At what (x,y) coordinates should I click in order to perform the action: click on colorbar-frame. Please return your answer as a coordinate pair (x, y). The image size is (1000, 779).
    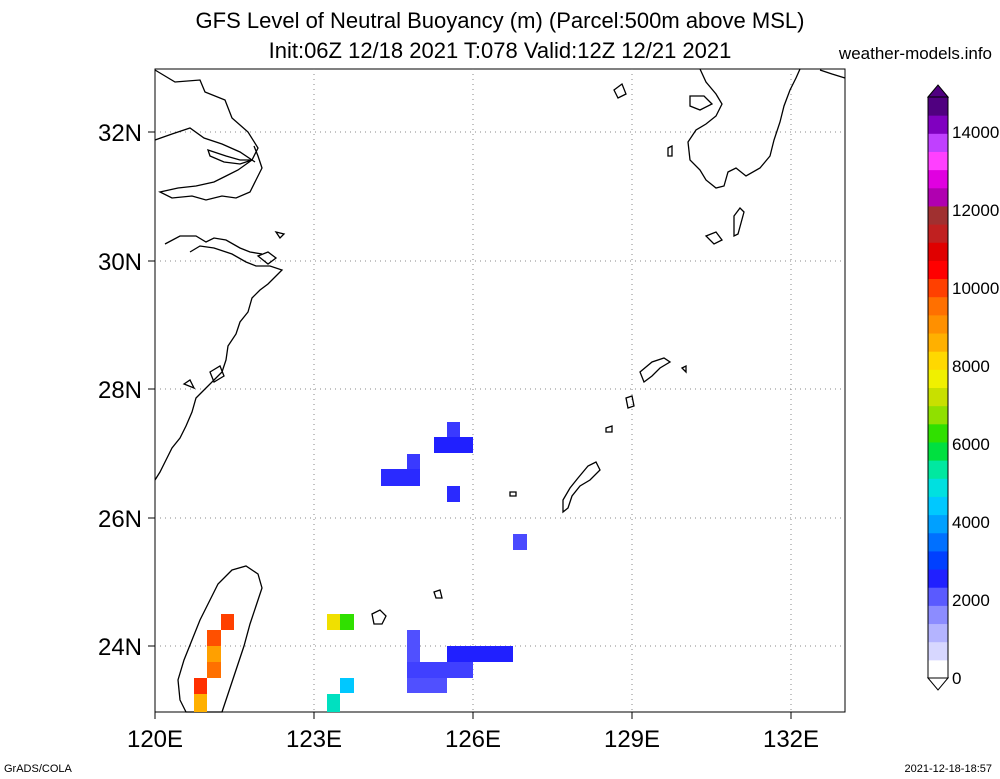
    Looking at the image, I should click on (938, 387).